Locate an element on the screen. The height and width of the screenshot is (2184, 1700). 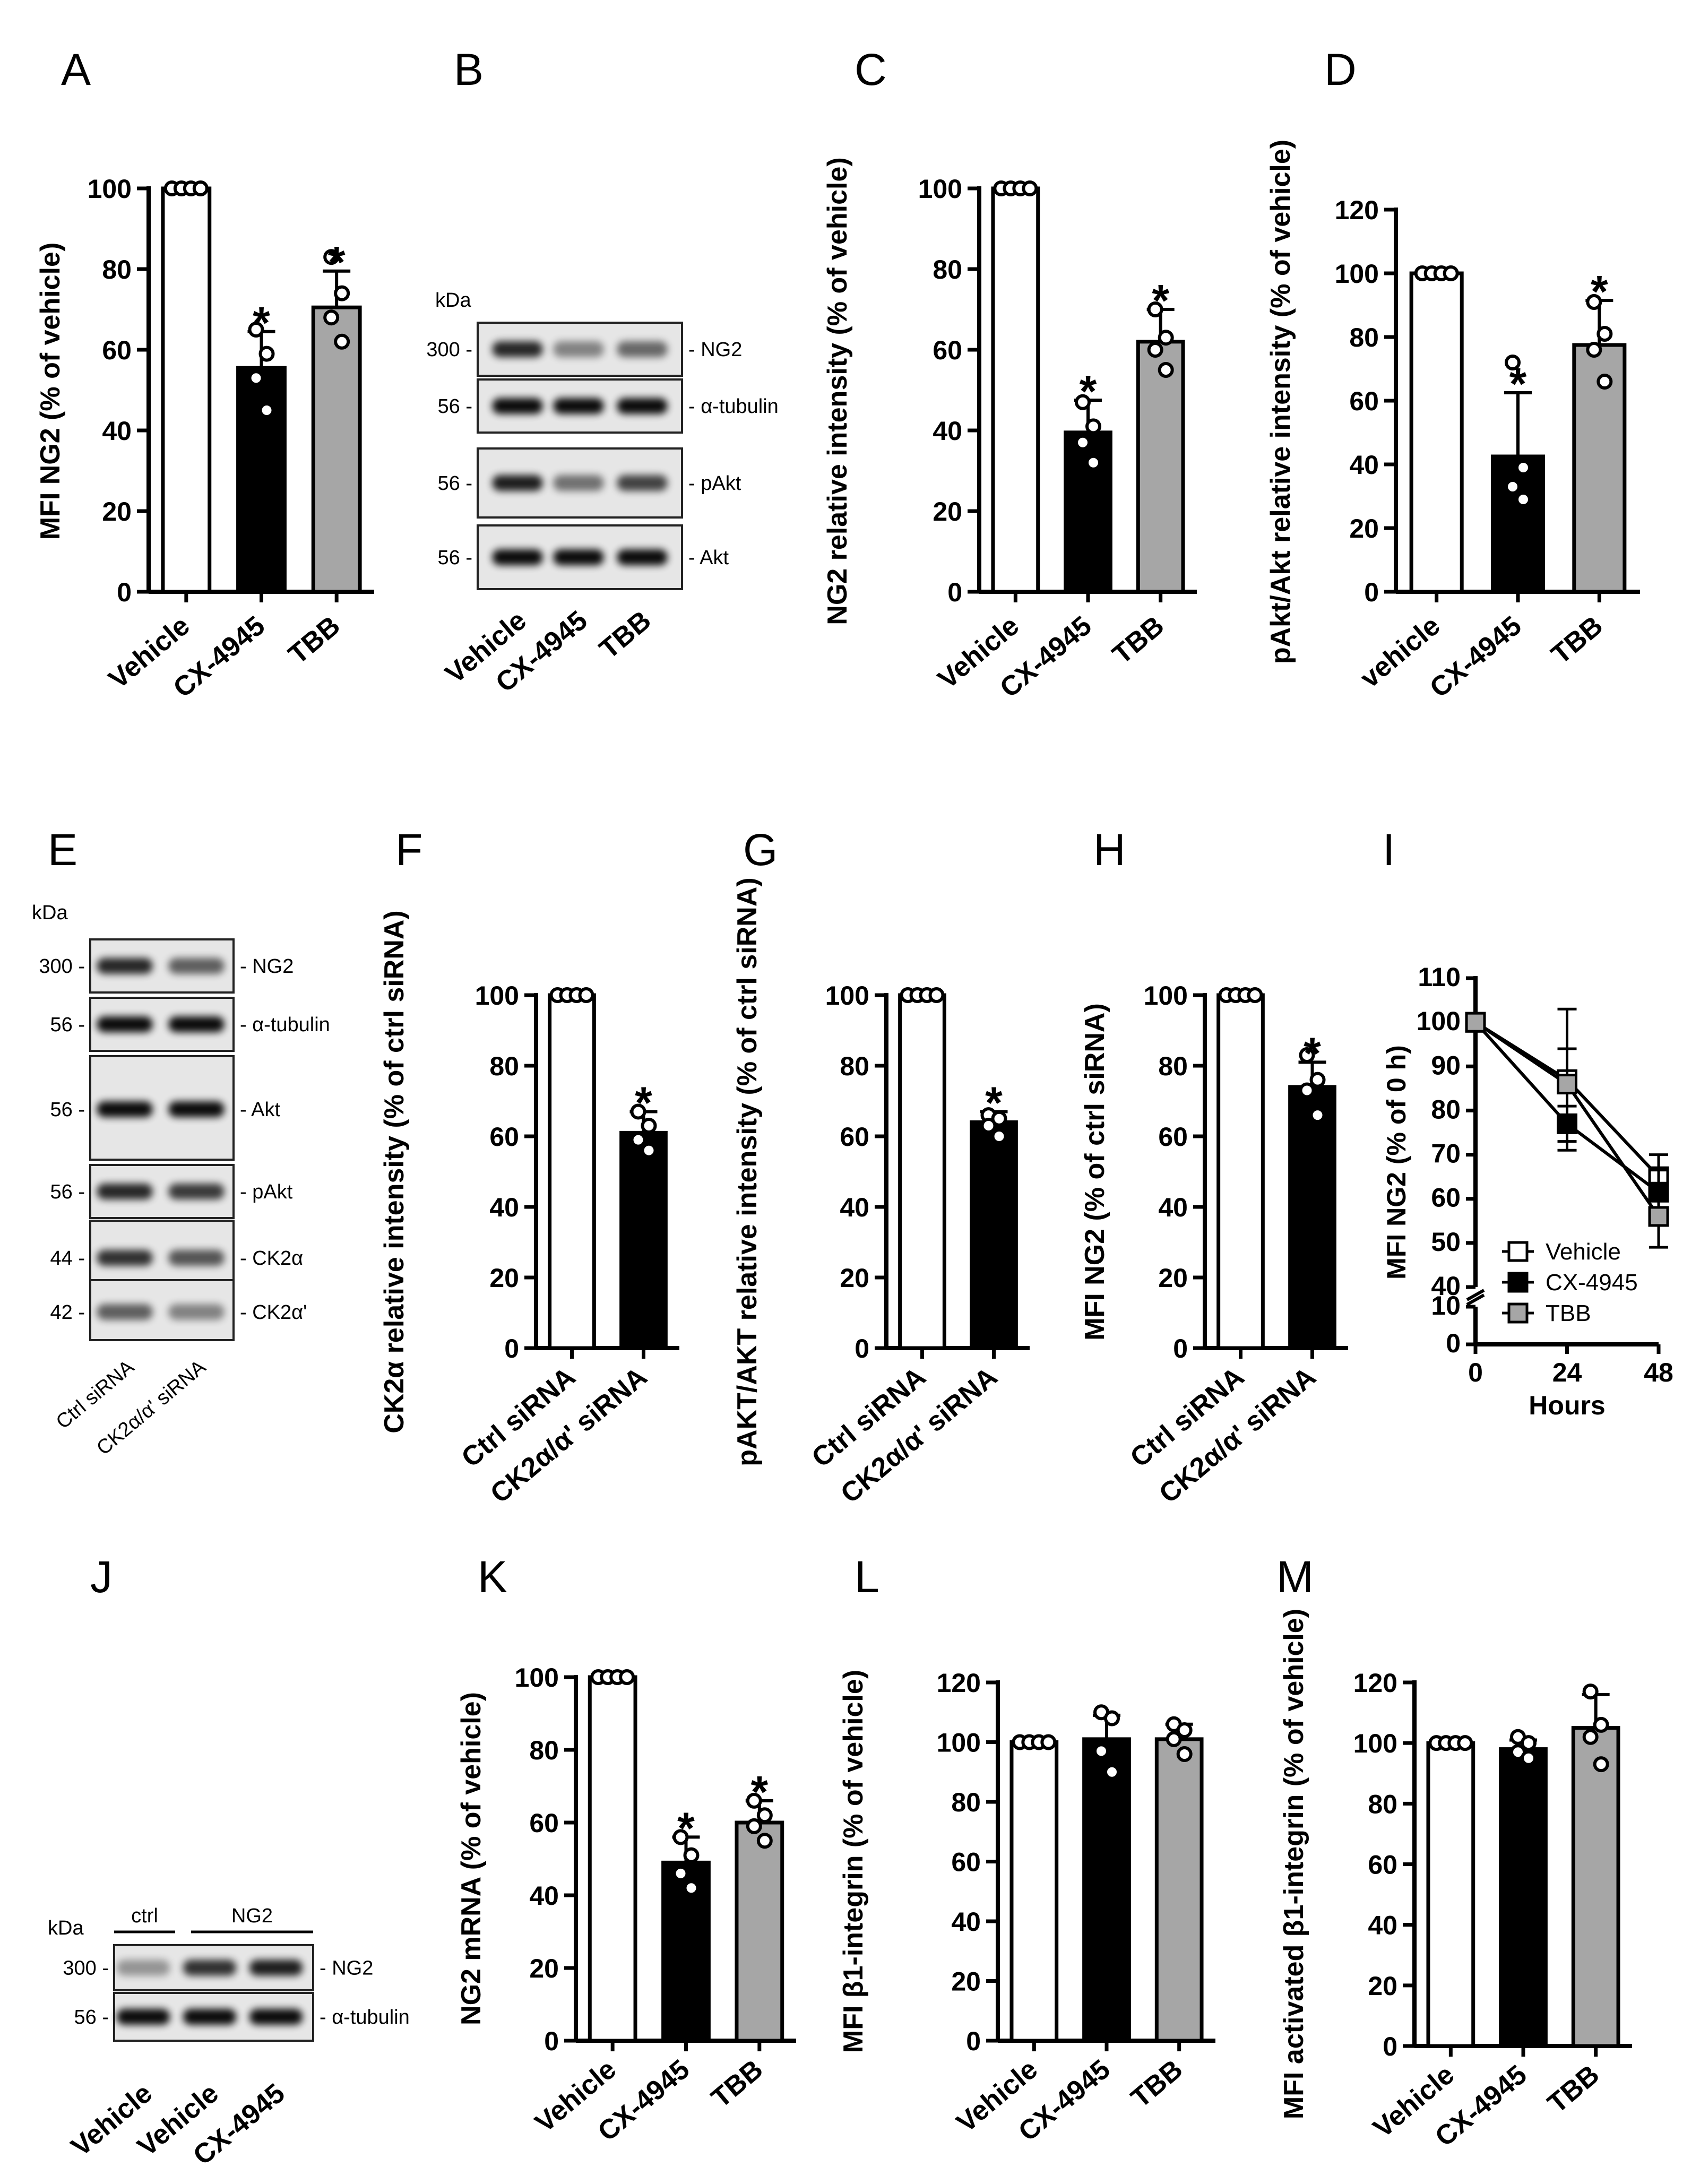
protein-label: - CK2α is located at coordinates (271, 1258).